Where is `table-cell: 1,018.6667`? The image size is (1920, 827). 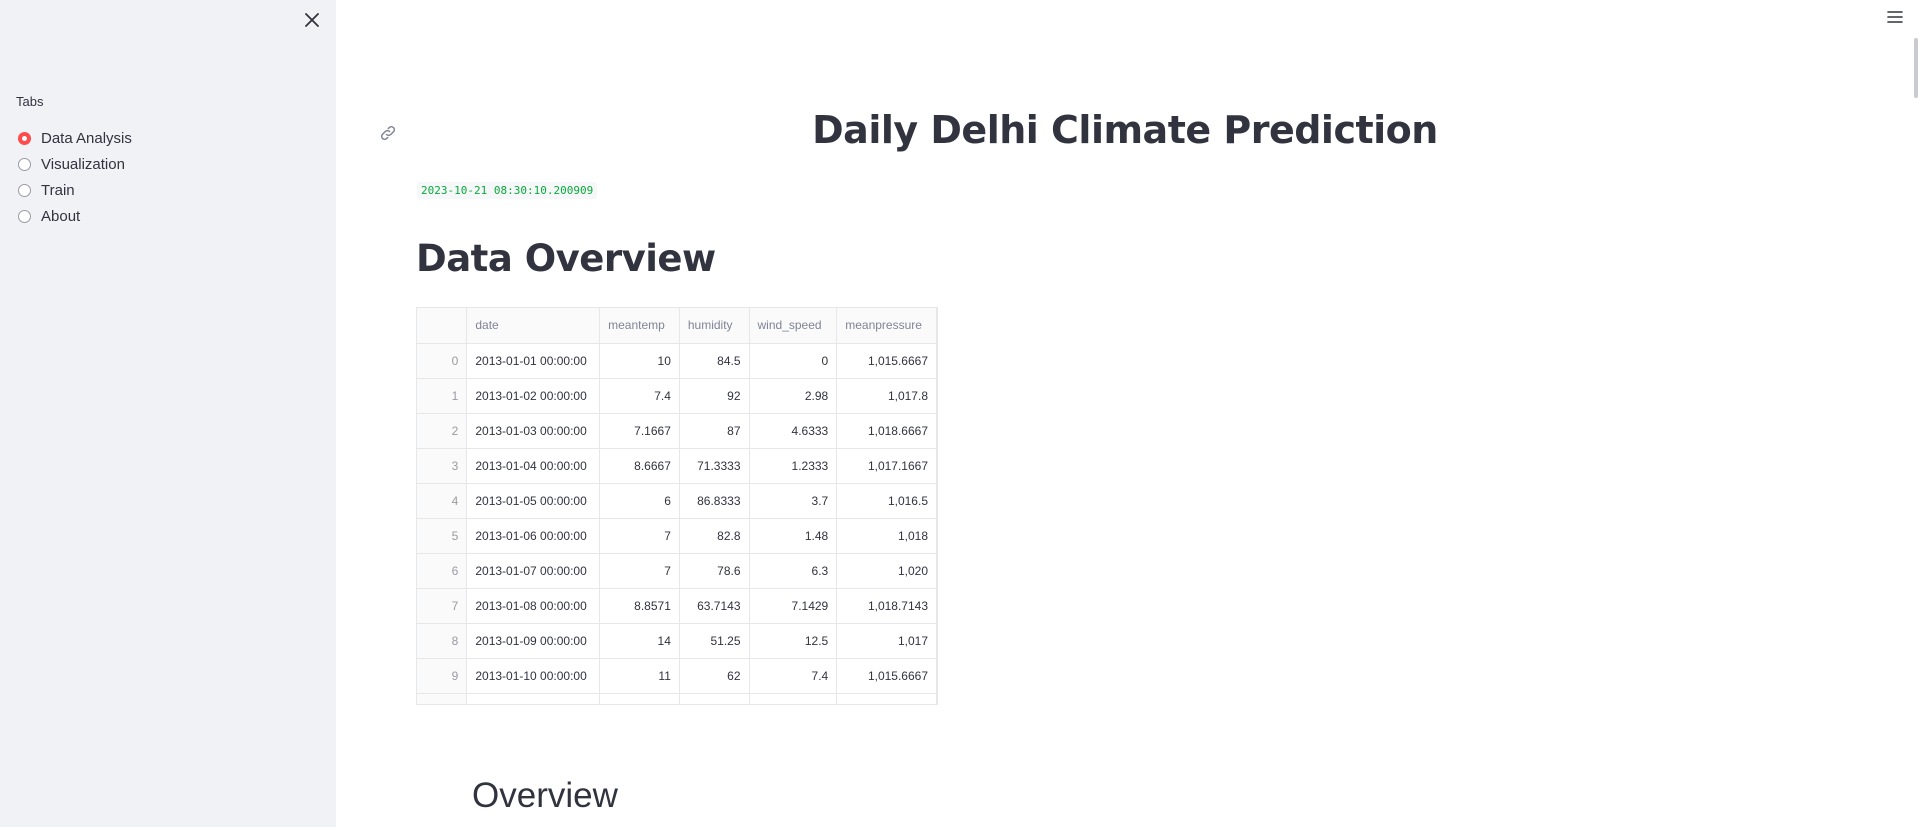 table-cell: 1,018.6667 is located at coordinates (886, 431).